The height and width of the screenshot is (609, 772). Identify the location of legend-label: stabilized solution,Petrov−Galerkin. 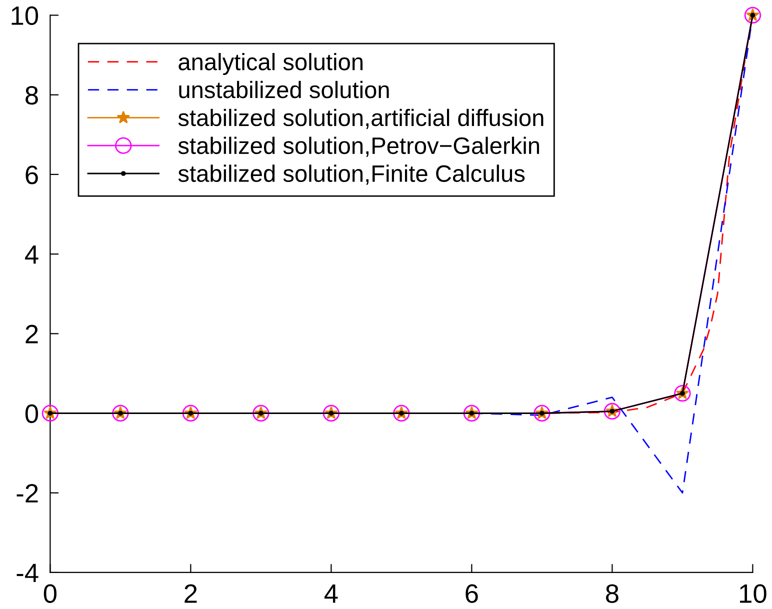
(359, 146).